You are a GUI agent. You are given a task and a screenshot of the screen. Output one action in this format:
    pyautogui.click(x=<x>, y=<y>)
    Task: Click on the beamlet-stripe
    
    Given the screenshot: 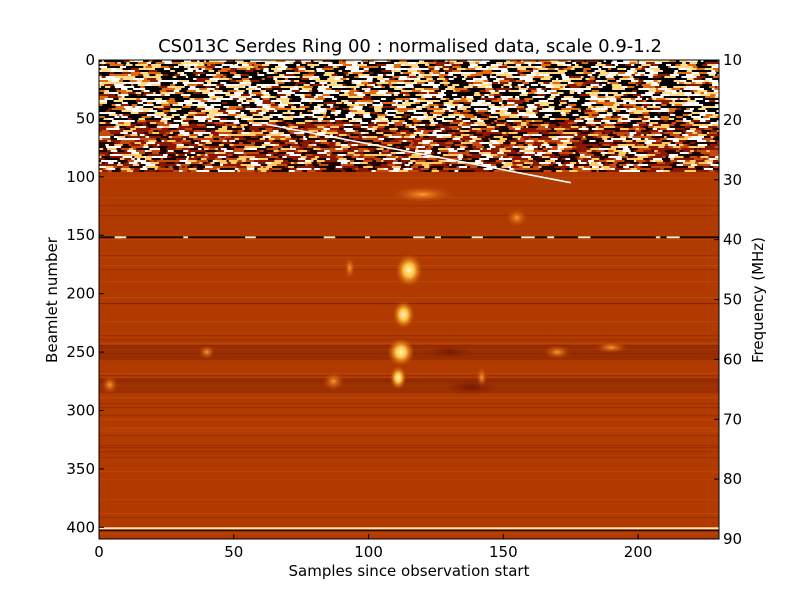 What is the action you would take?
    pyautogui.click(x=409, y=297)
    